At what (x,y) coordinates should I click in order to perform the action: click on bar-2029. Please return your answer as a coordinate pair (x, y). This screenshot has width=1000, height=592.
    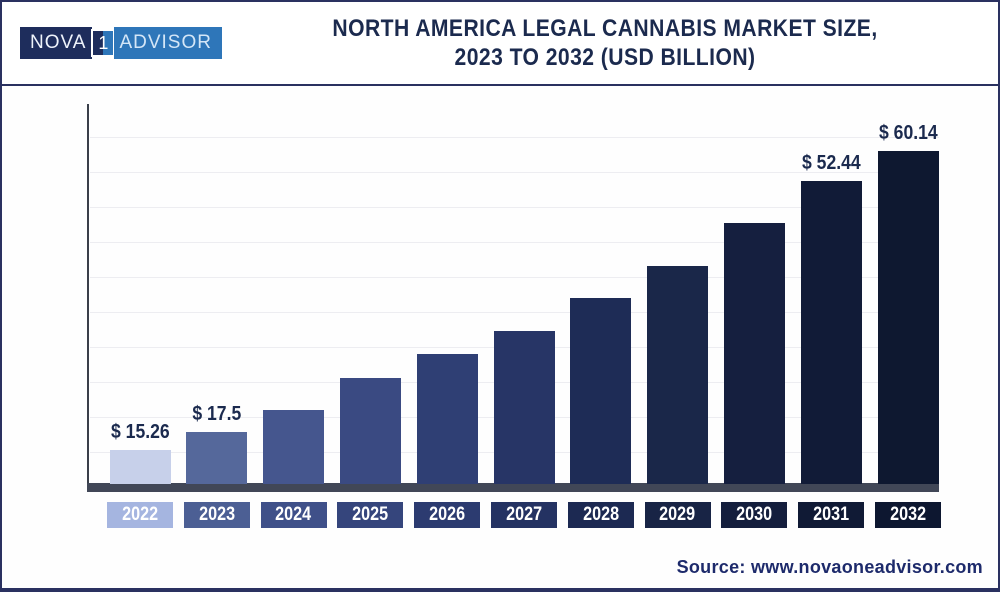
    Looking at the image, I should click on (678, 375).